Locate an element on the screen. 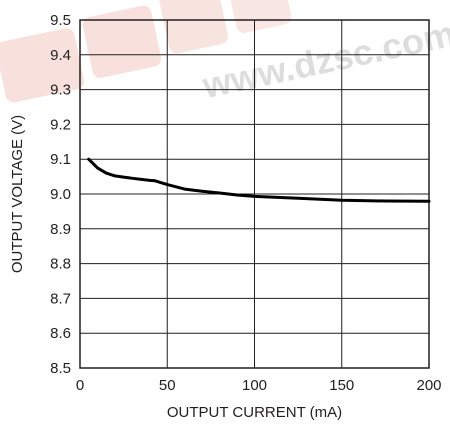  y-tick-label: 8.5 is located at coordinates (60, 368).